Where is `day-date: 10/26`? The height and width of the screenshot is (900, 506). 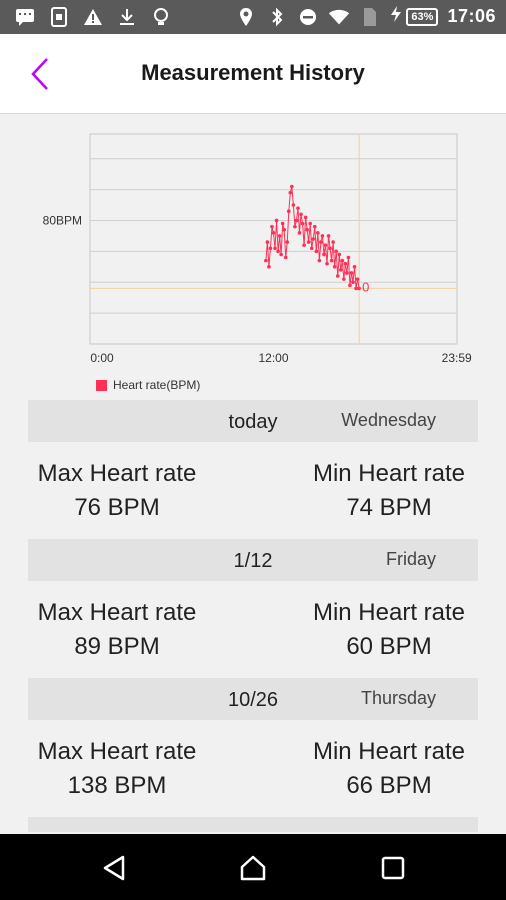
day-date: 10/26 is located at coordinates (253, 700).